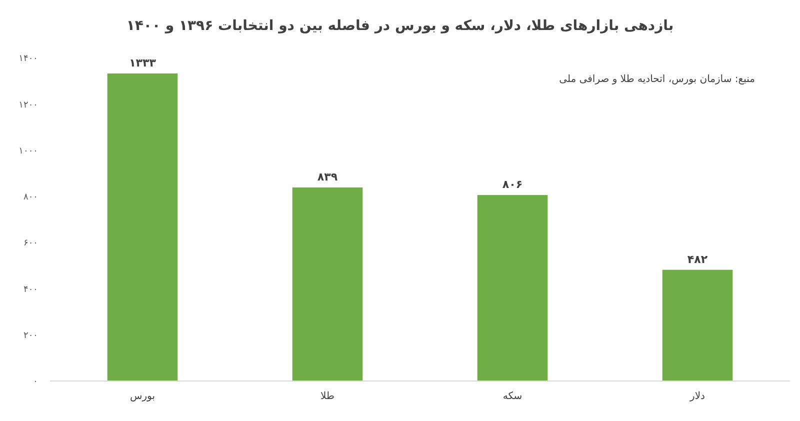 The image size is (800, 421). What do you see at coordinates (697, 259) in the screenshot?
I see `data-label: ۴۸۲` at bounding box center [697, 259].